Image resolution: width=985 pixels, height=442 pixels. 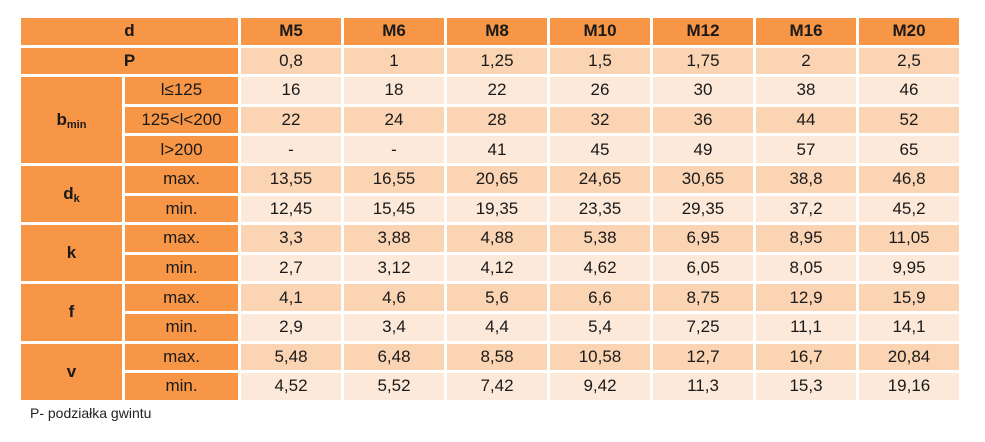 I want to click on value-cell: 7,42, so click(x=497, y=386).